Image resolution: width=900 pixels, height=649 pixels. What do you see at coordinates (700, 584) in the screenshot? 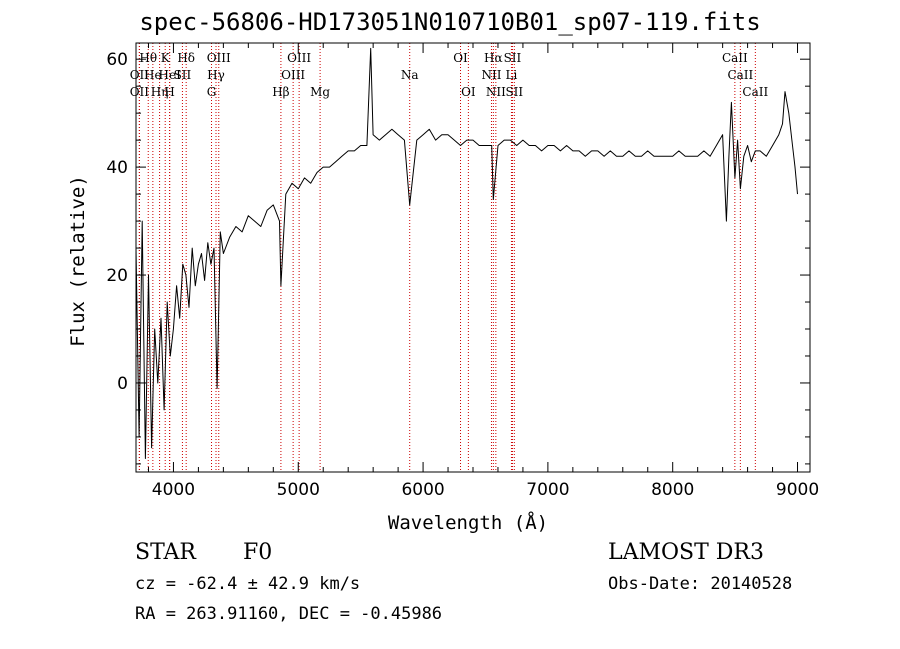
I see `obs-date-text: Obs-Date: 20140528` at bounding box center [700, 584].